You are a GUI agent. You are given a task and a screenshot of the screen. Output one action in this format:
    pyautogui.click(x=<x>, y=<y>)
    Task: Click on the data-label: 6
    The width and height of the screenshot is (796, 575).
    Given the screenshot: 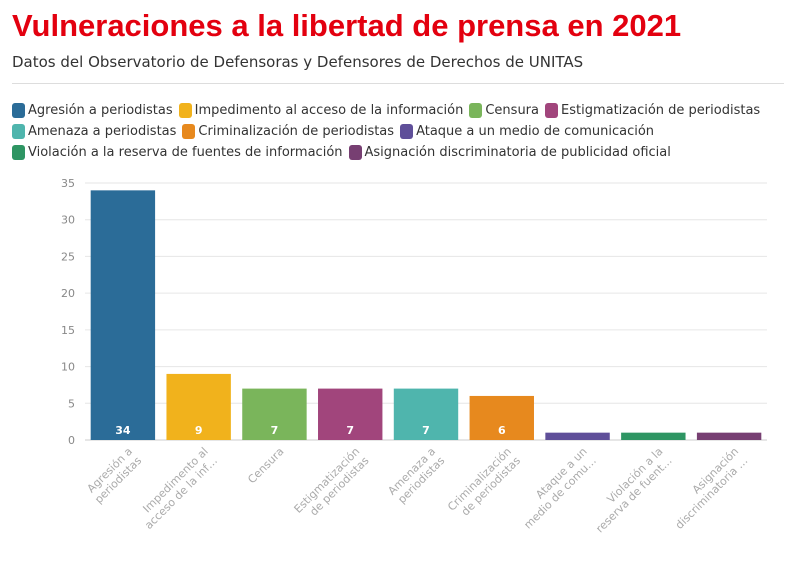 What is the action you would take?
    pyautogui.click(x=502, y=430)
    